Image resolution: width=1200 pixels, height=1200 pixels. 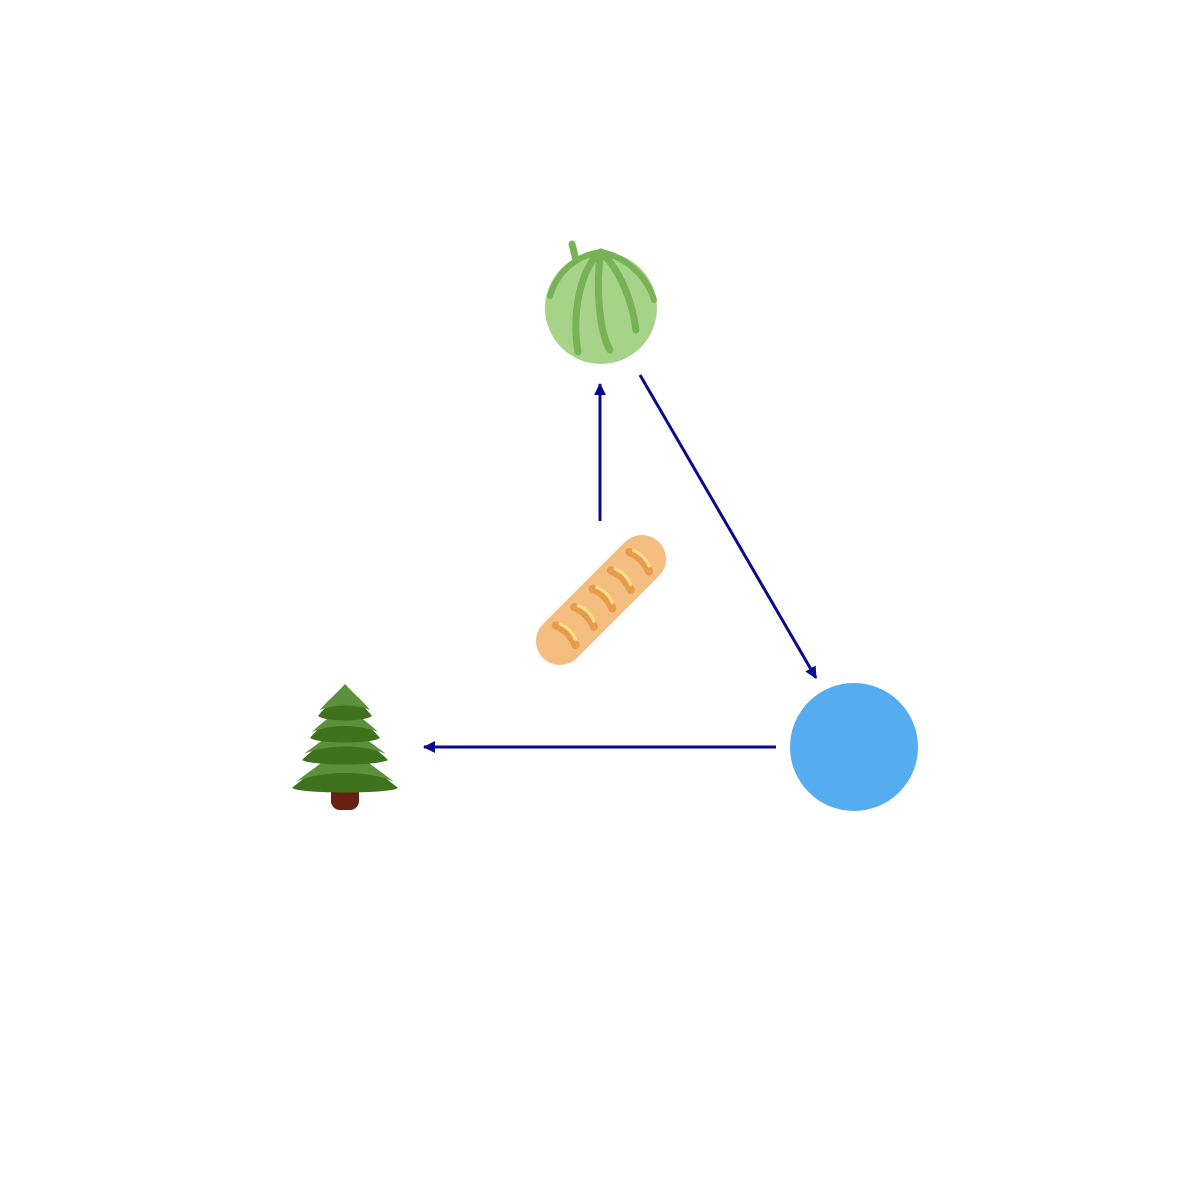 I want to click on arrow-melon-to-circle, so click(x=728, y=526).